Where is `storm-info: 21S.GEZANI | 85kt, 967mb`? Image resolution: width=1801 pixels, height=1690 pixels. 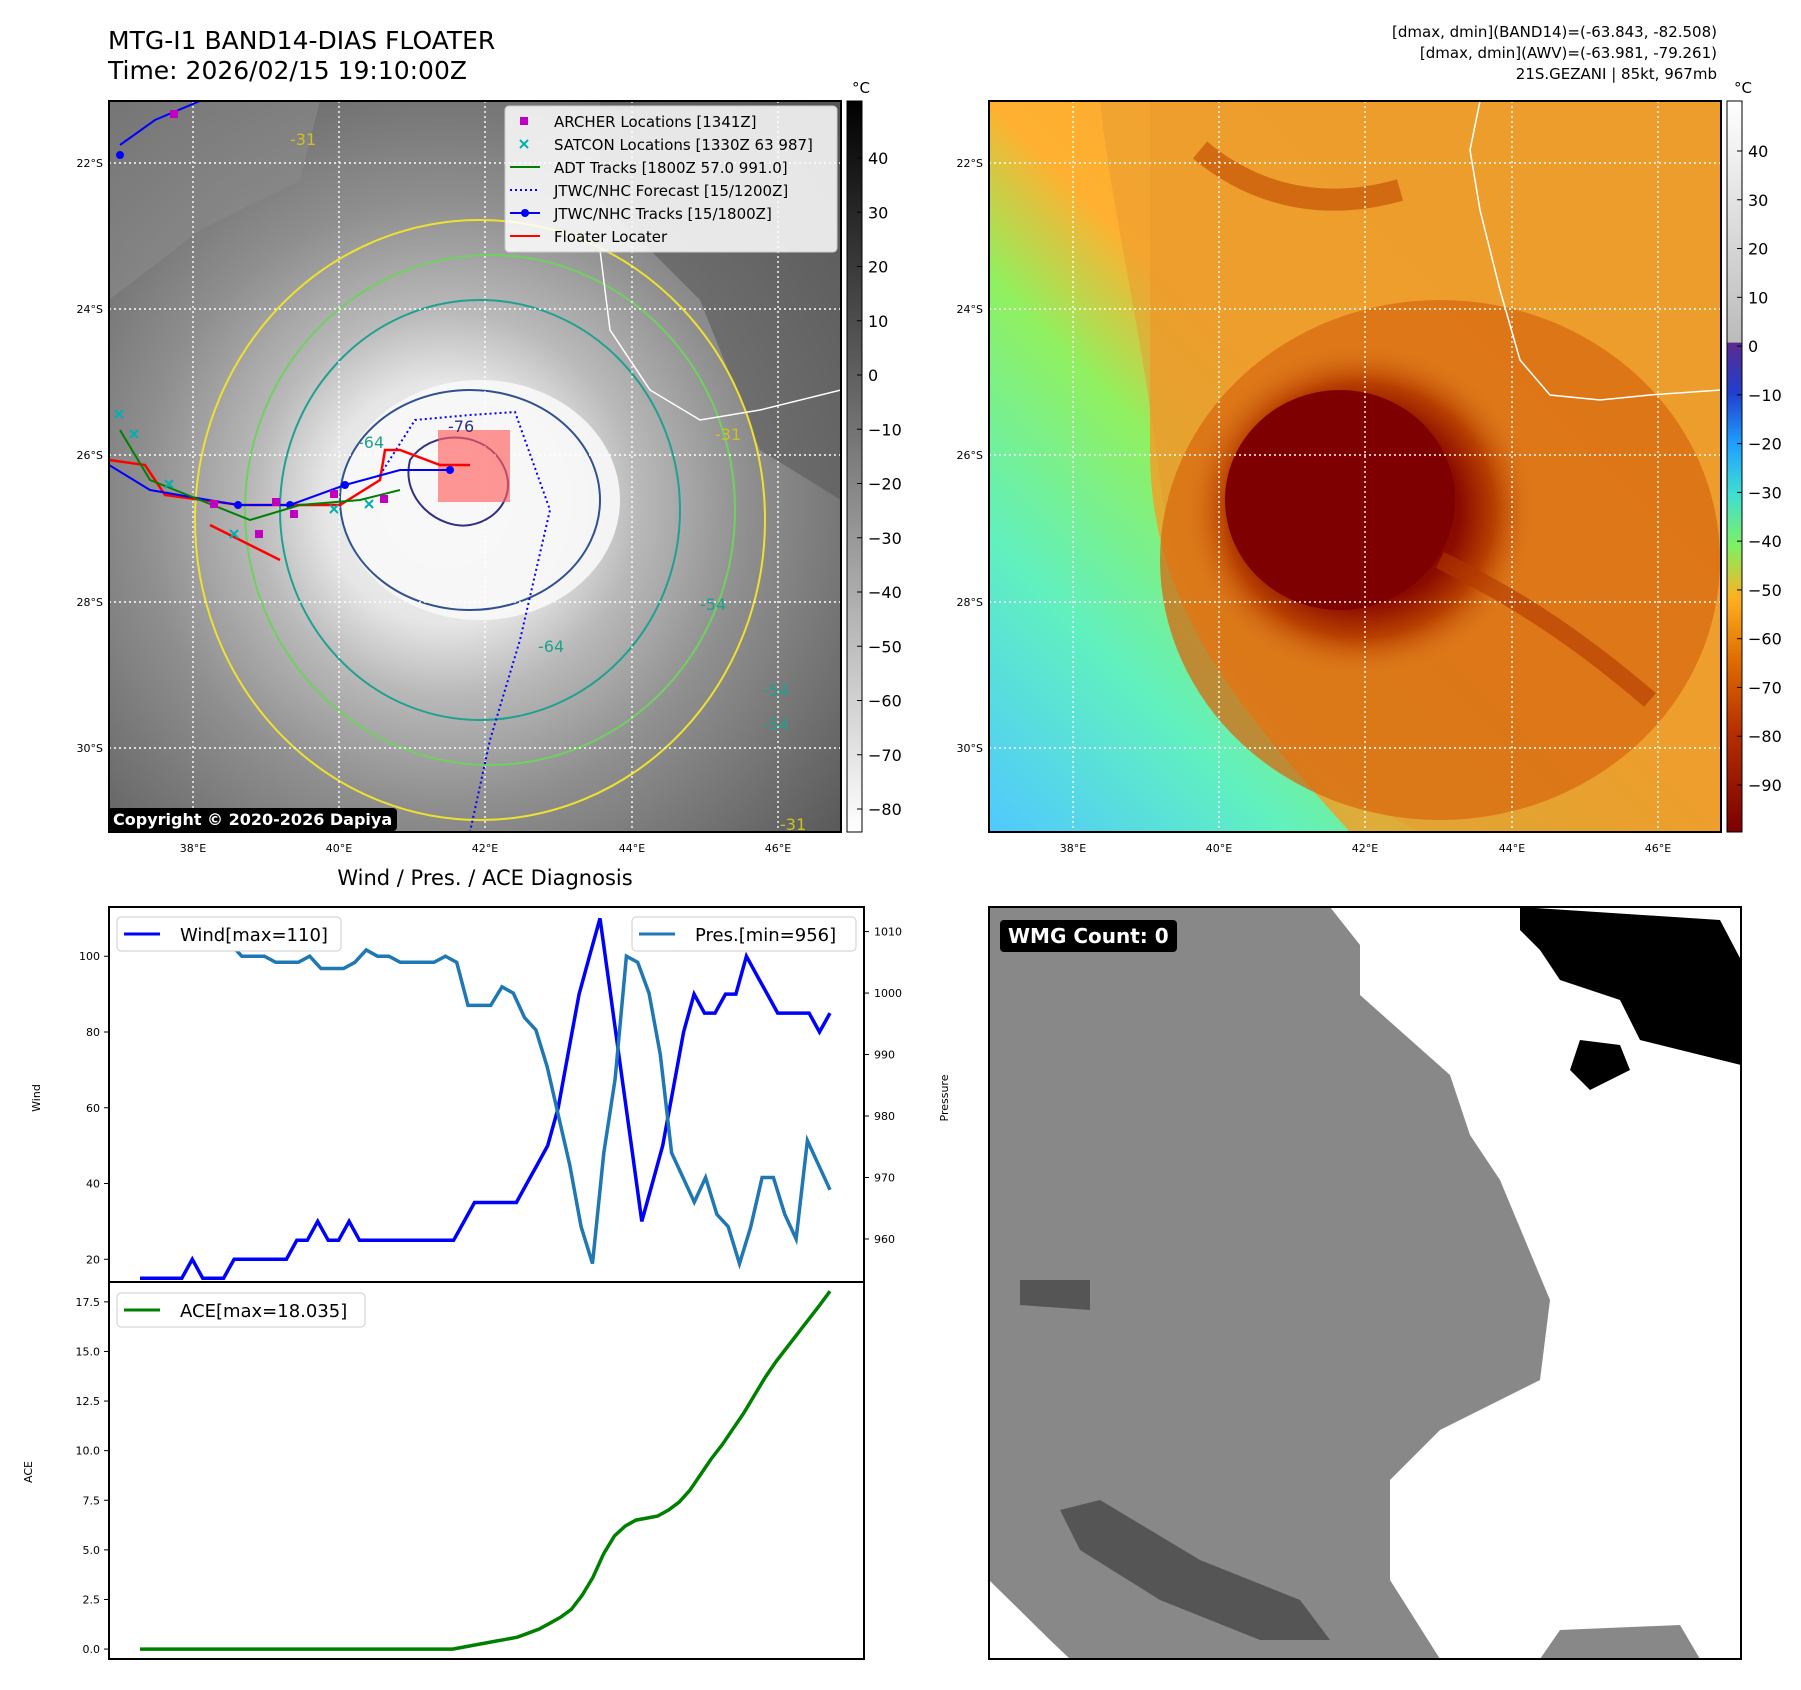 storm-info: 21S.GEZANI | 85kt, 967mb is located at coordinates (1616, 74).